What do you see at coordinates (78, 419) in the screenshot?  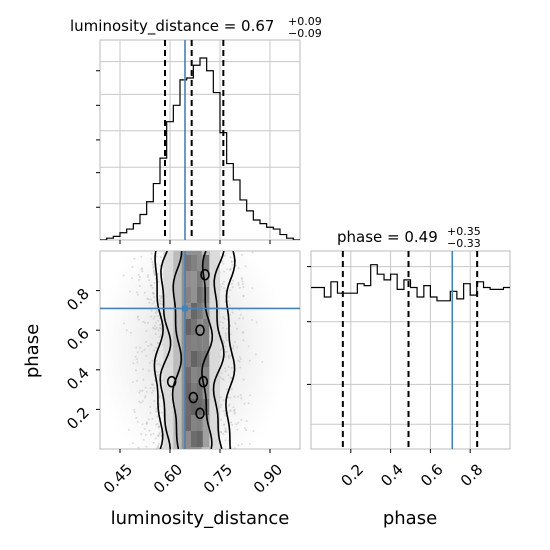 I see `y-tick-label: 0.2` at bounding box center [78, 419].